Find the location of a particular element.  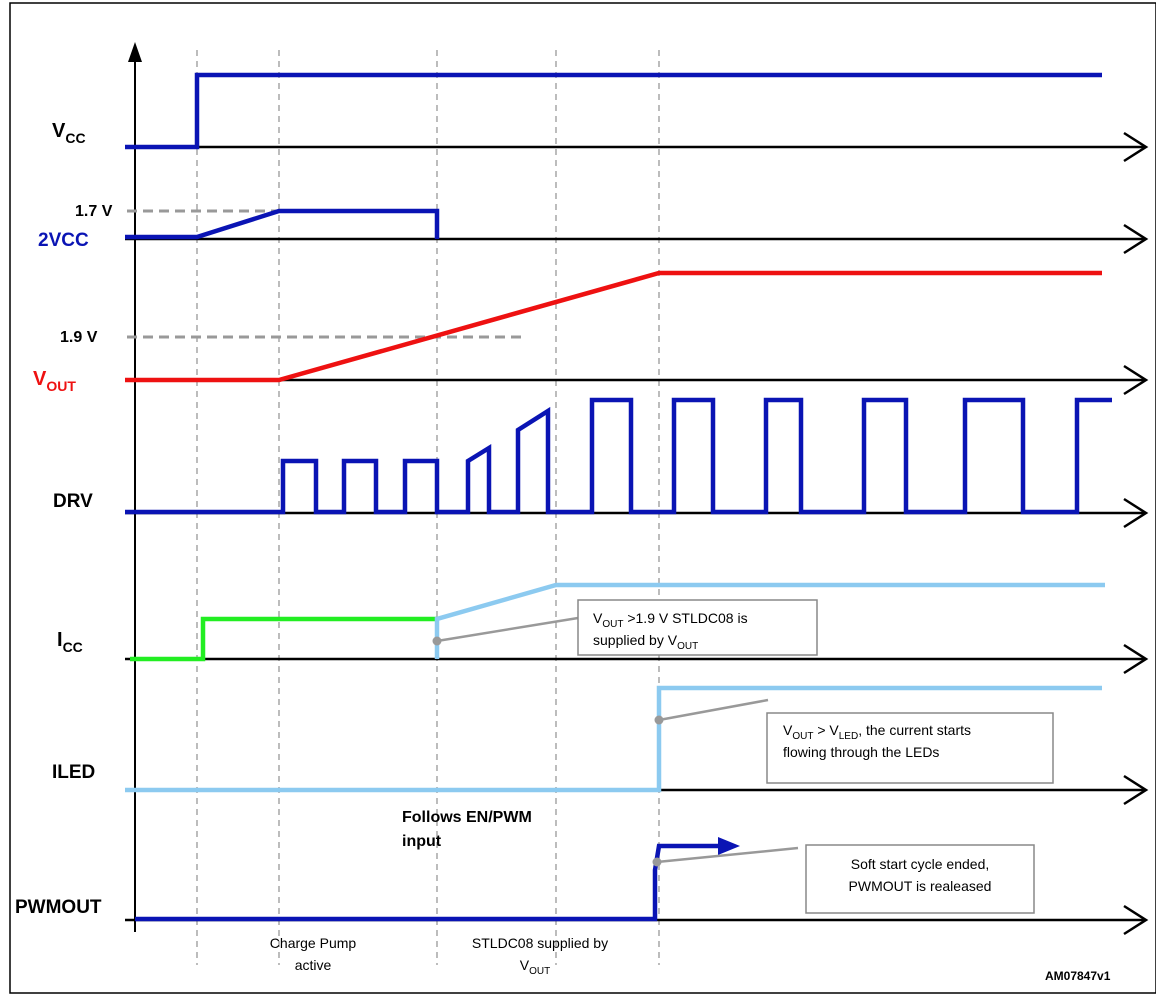

figure-id: AM07847v1 is located at coordinates (1078, 976).